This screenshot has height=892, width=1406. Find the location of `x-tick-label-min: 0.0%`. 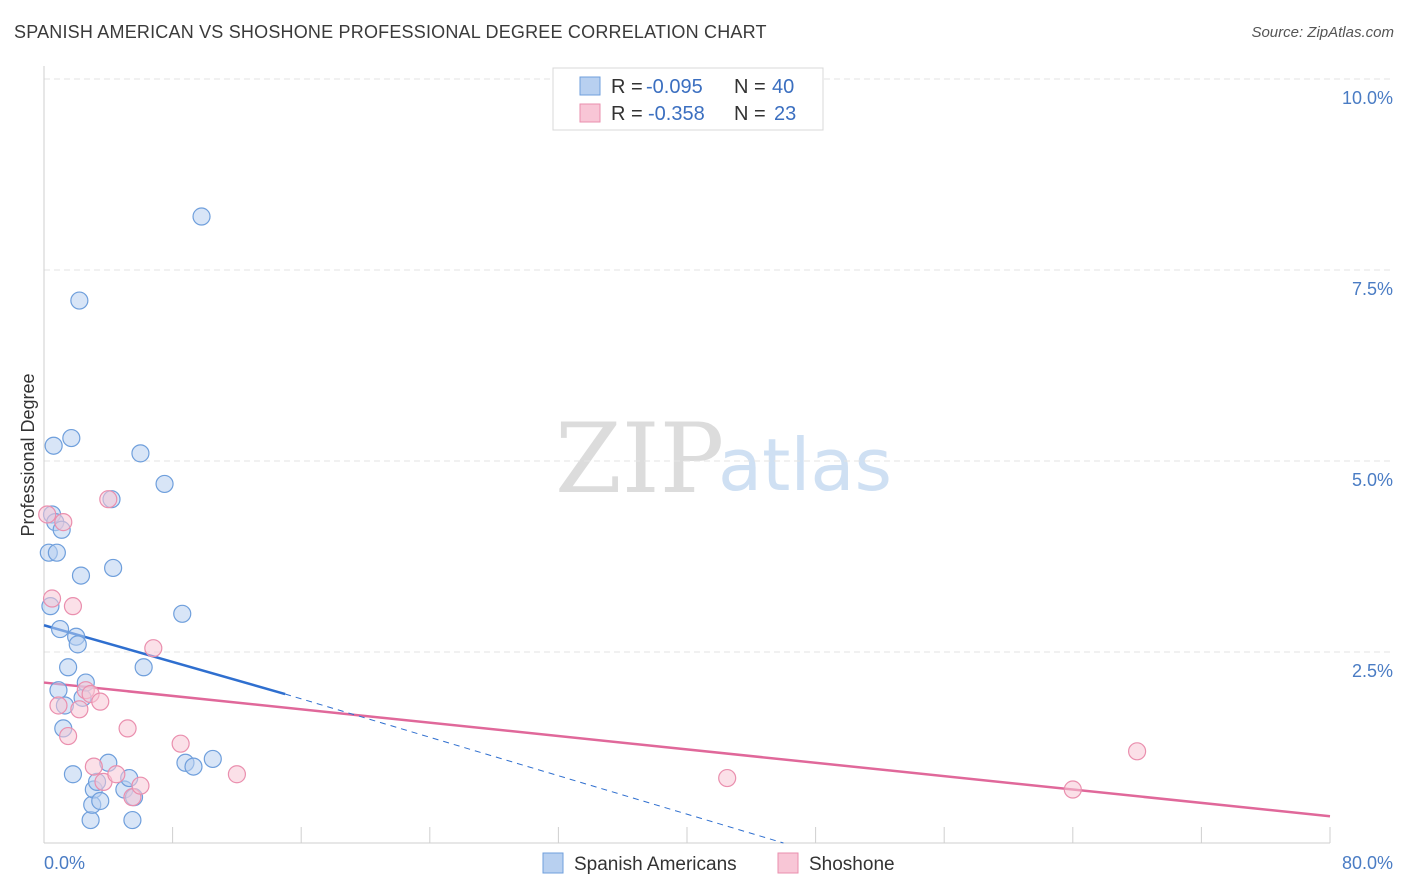

x-tick-label-min: 0.0% is located at coordinates (64, 863).